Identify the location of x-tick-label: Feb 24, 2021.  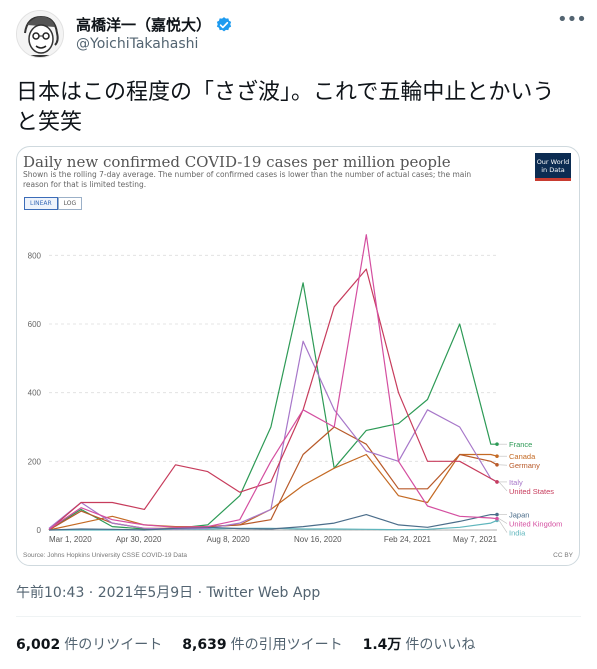
(408, 539).